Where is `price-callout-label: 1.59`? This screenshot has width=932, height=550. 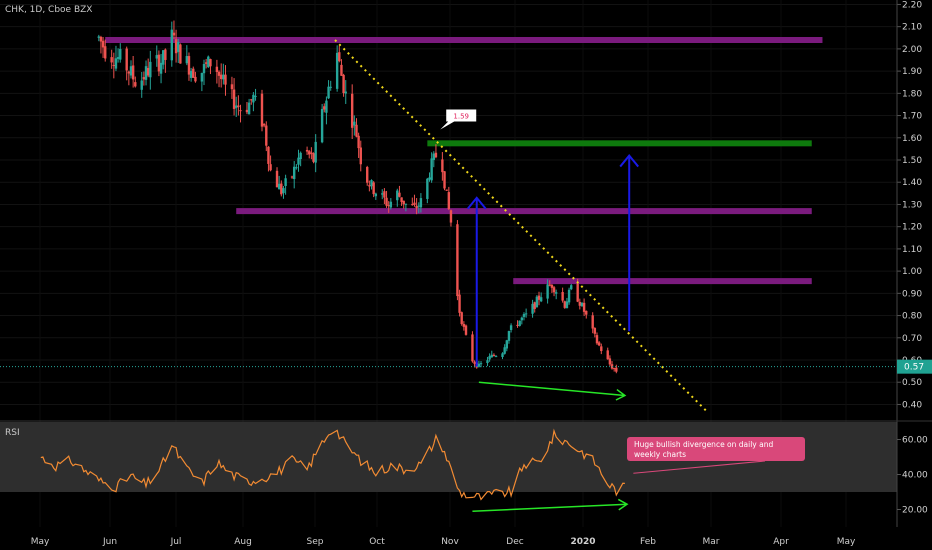
price-callout-label: 1.59 is located at coordinates (461, 117).